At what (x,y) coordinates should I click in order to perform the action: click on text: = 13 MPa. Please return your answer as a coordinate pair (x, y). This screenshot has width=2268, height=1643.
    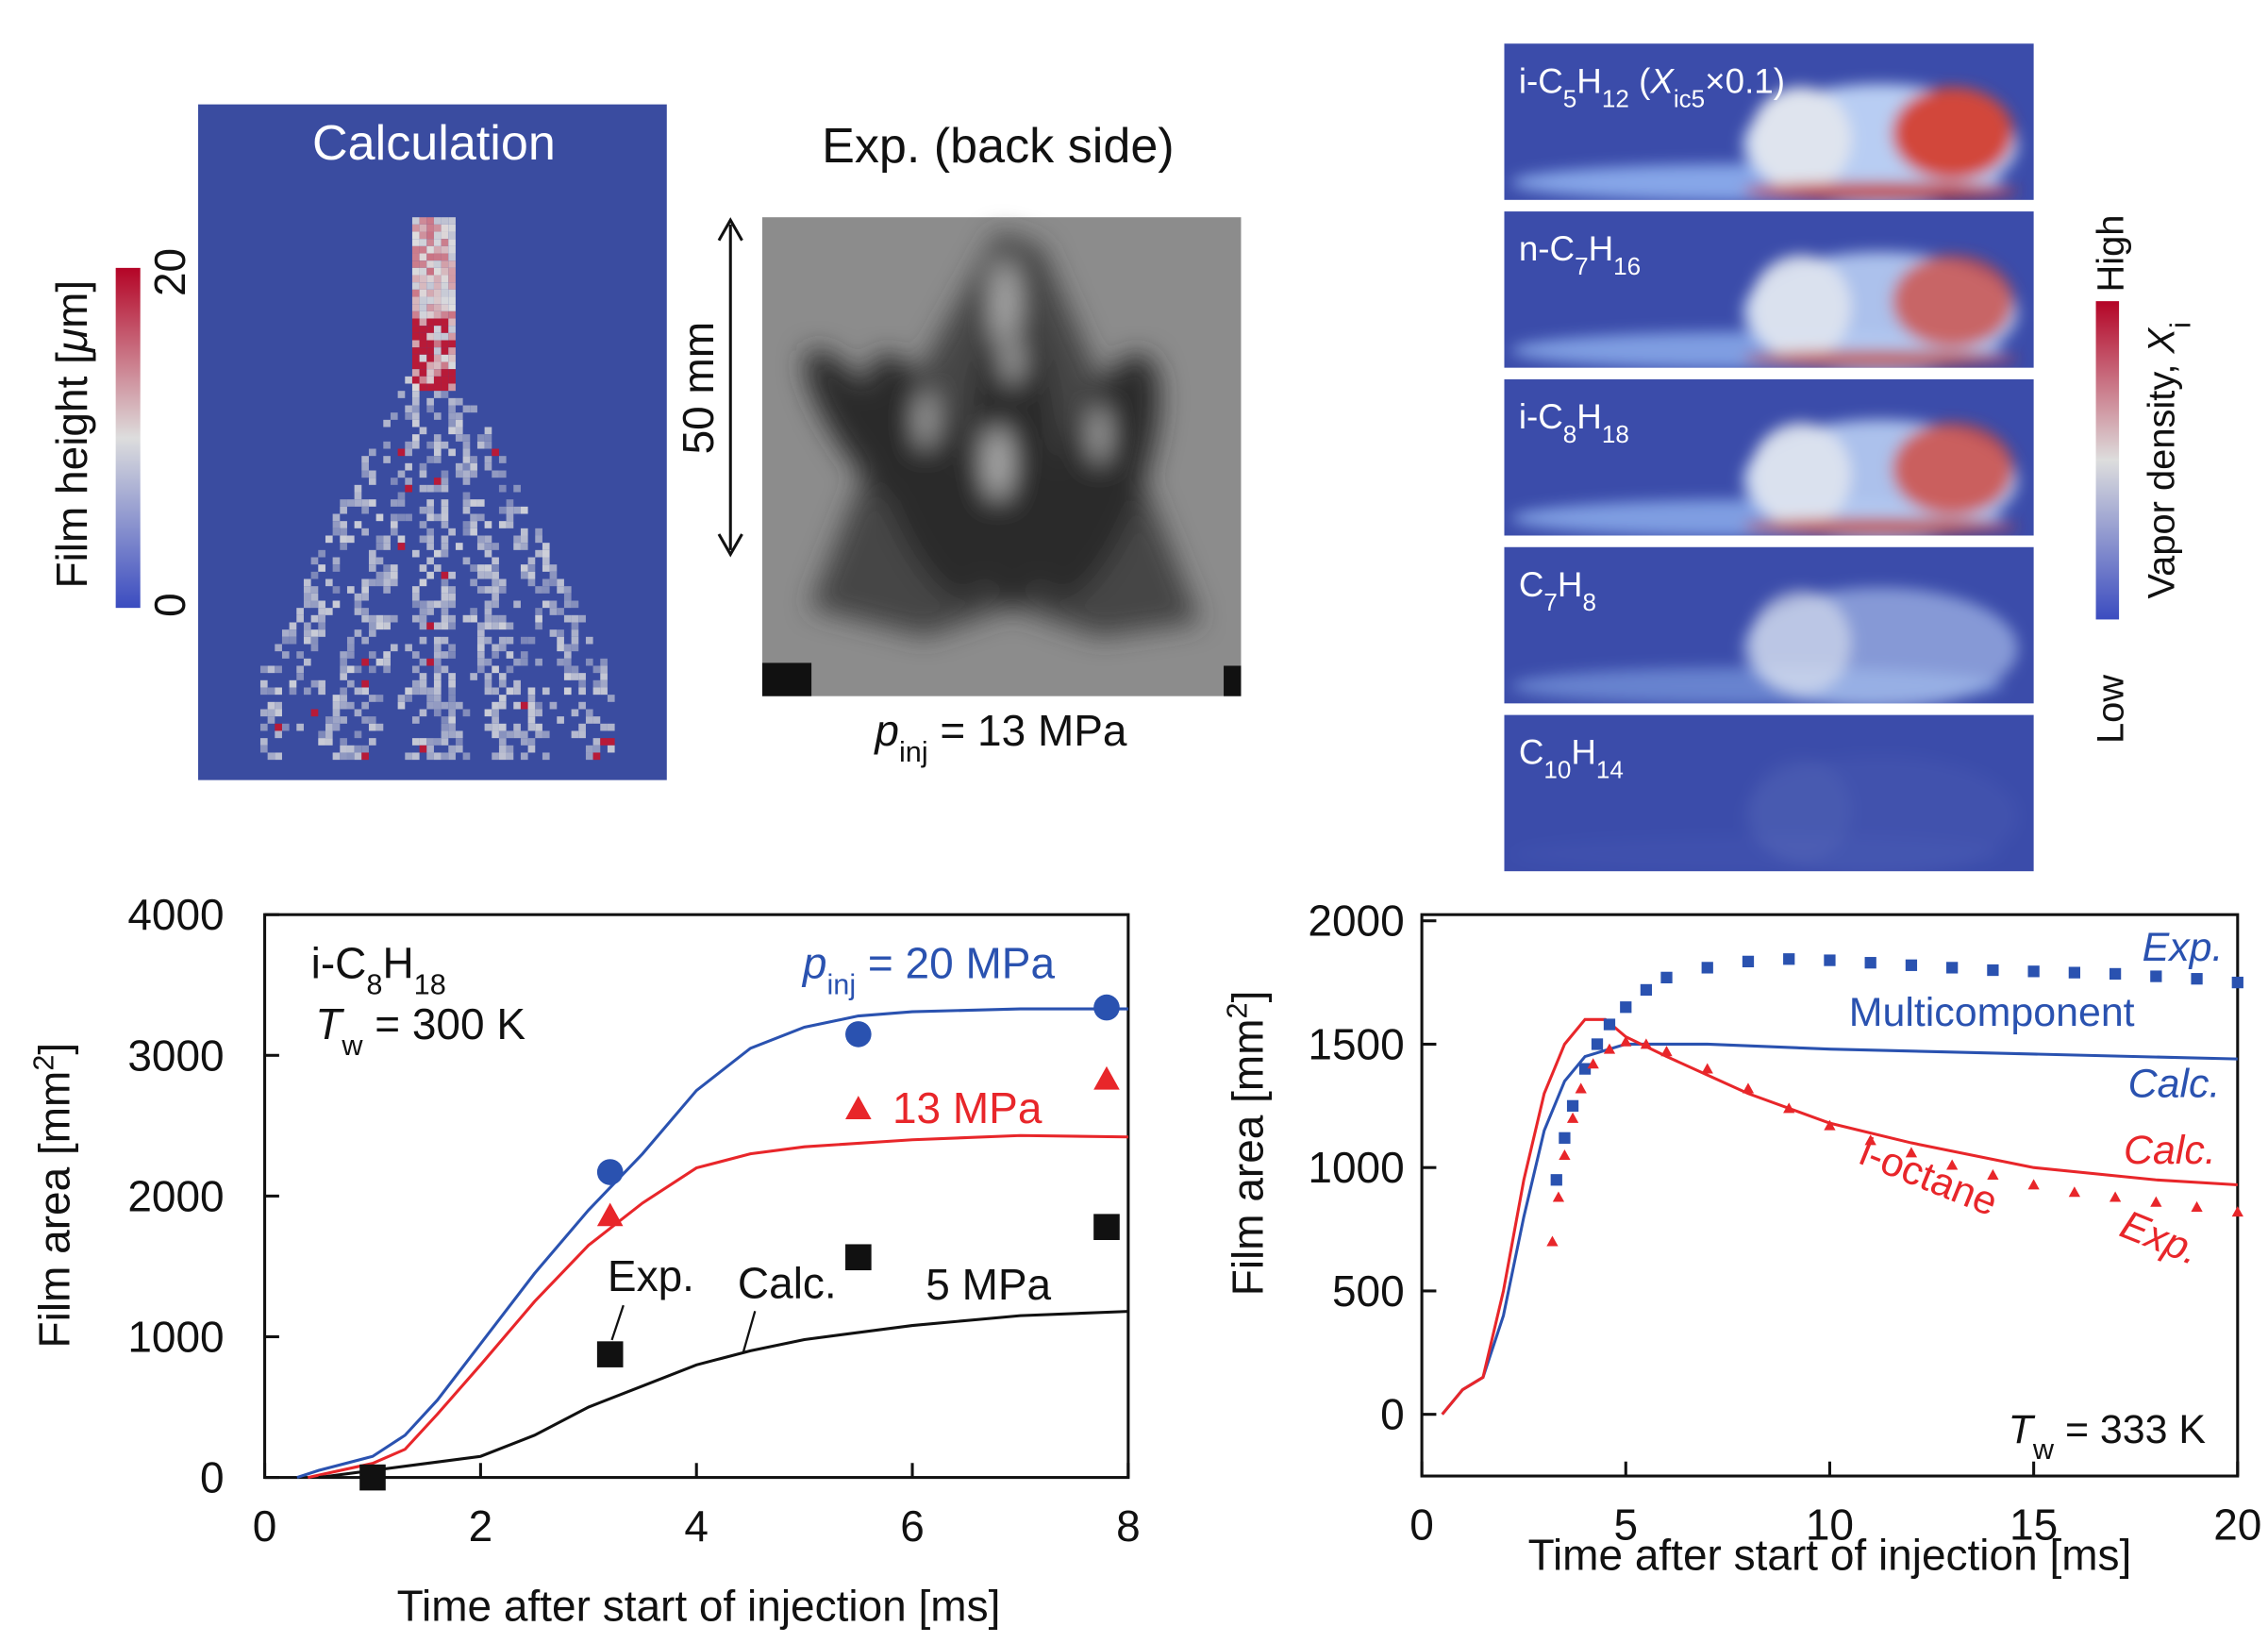
    Looking at the image, I should click on (1028, 730).